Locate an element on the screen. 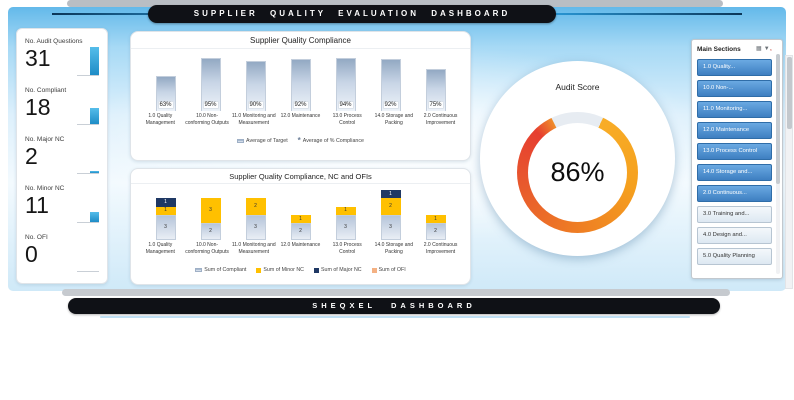  gauge-center: 86% is located at coordinates (577, 172).